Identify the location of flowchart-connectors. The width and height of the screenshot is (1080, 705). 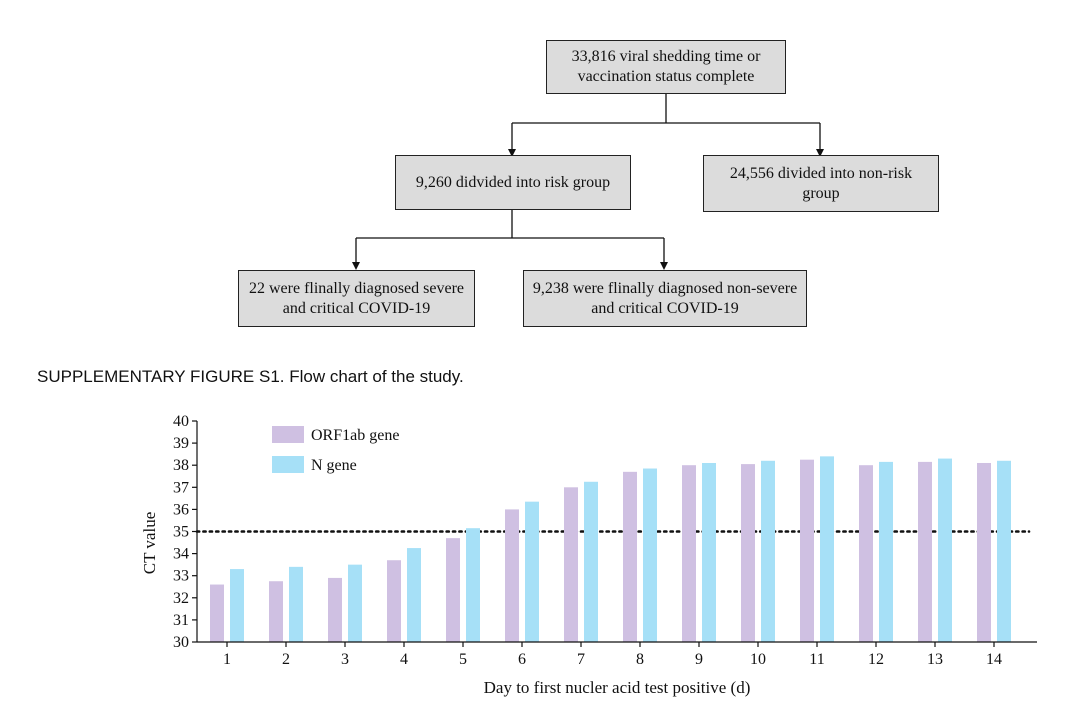
(588, 182).